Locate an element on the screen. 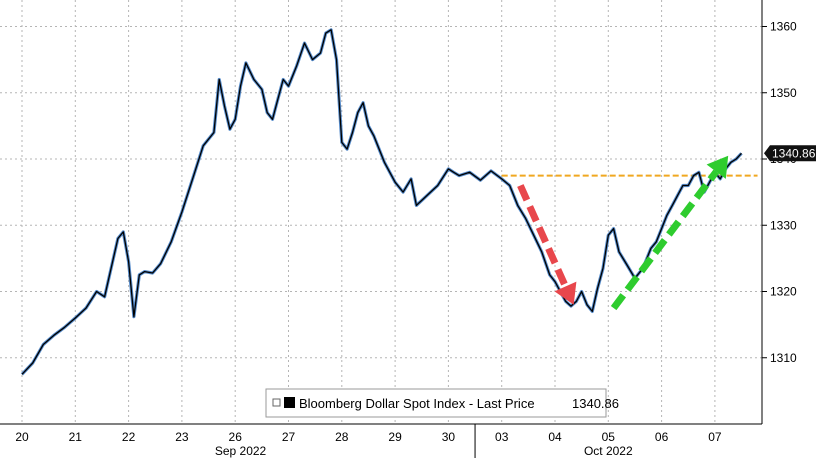 This screenshot has height=458, width=816. y-tick-label: 1320 is located at coordinates (783, 292).